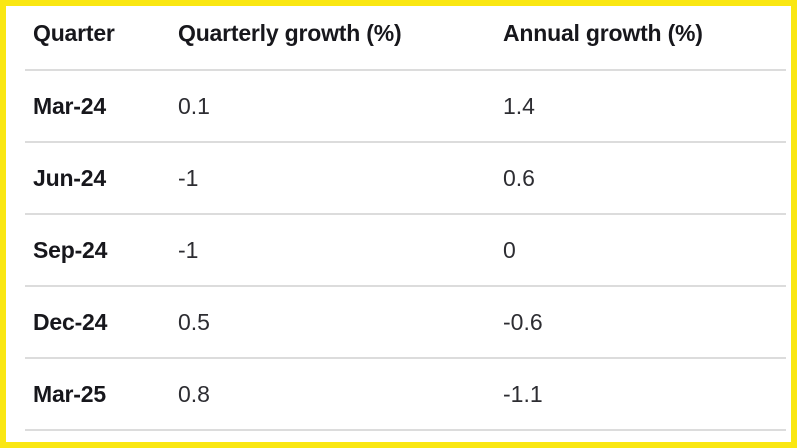 This screenshot has height=448, width=797. I want to click on cell-quarterly-growth: 0.8, so click(332, 394).